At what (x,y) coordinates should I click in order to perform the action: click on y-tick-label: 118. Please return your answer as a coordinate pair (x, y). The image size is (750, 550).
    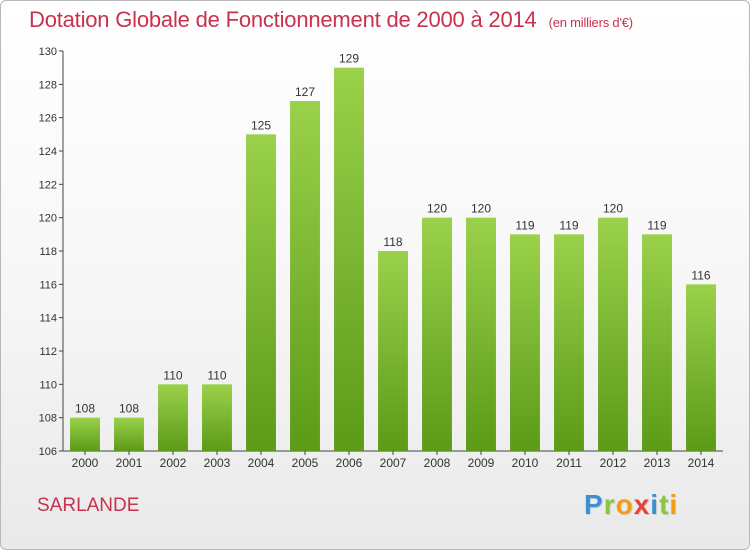
    Looking at the image, I should click on (48, 252).